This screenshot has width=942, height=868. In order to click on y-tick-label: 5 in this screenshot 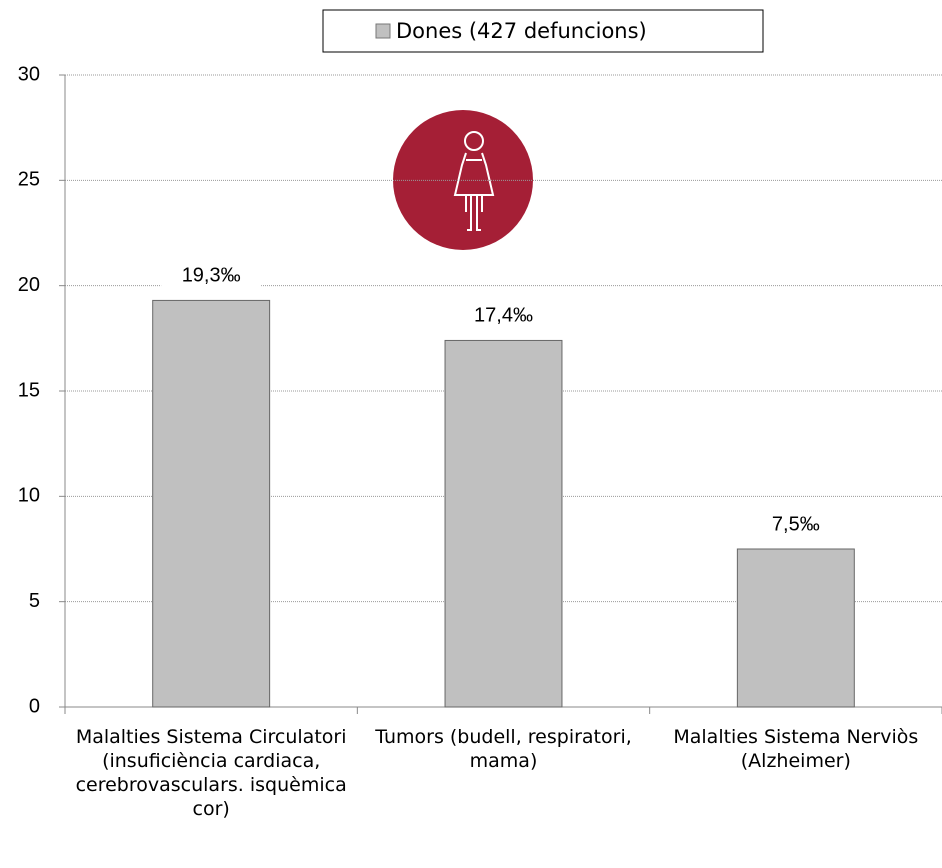, I will do `click(34, 601)`.